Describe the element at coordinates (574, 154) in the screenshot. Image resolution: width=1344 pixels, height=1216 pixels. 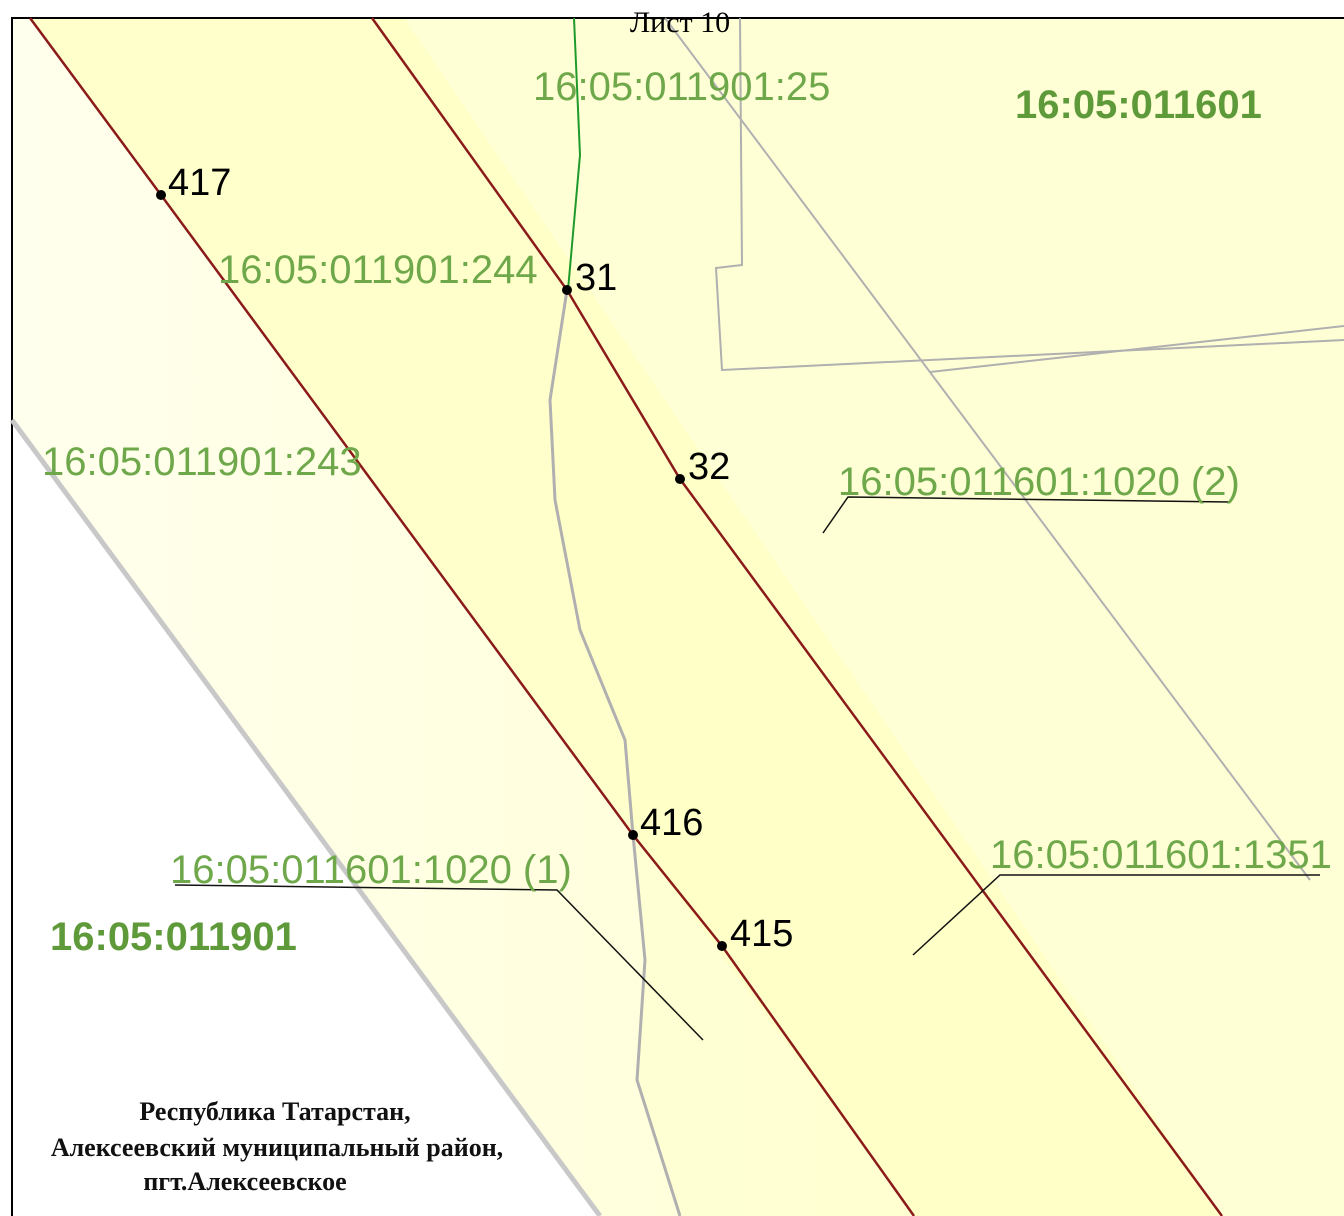
I see `green-boundary` at that location.